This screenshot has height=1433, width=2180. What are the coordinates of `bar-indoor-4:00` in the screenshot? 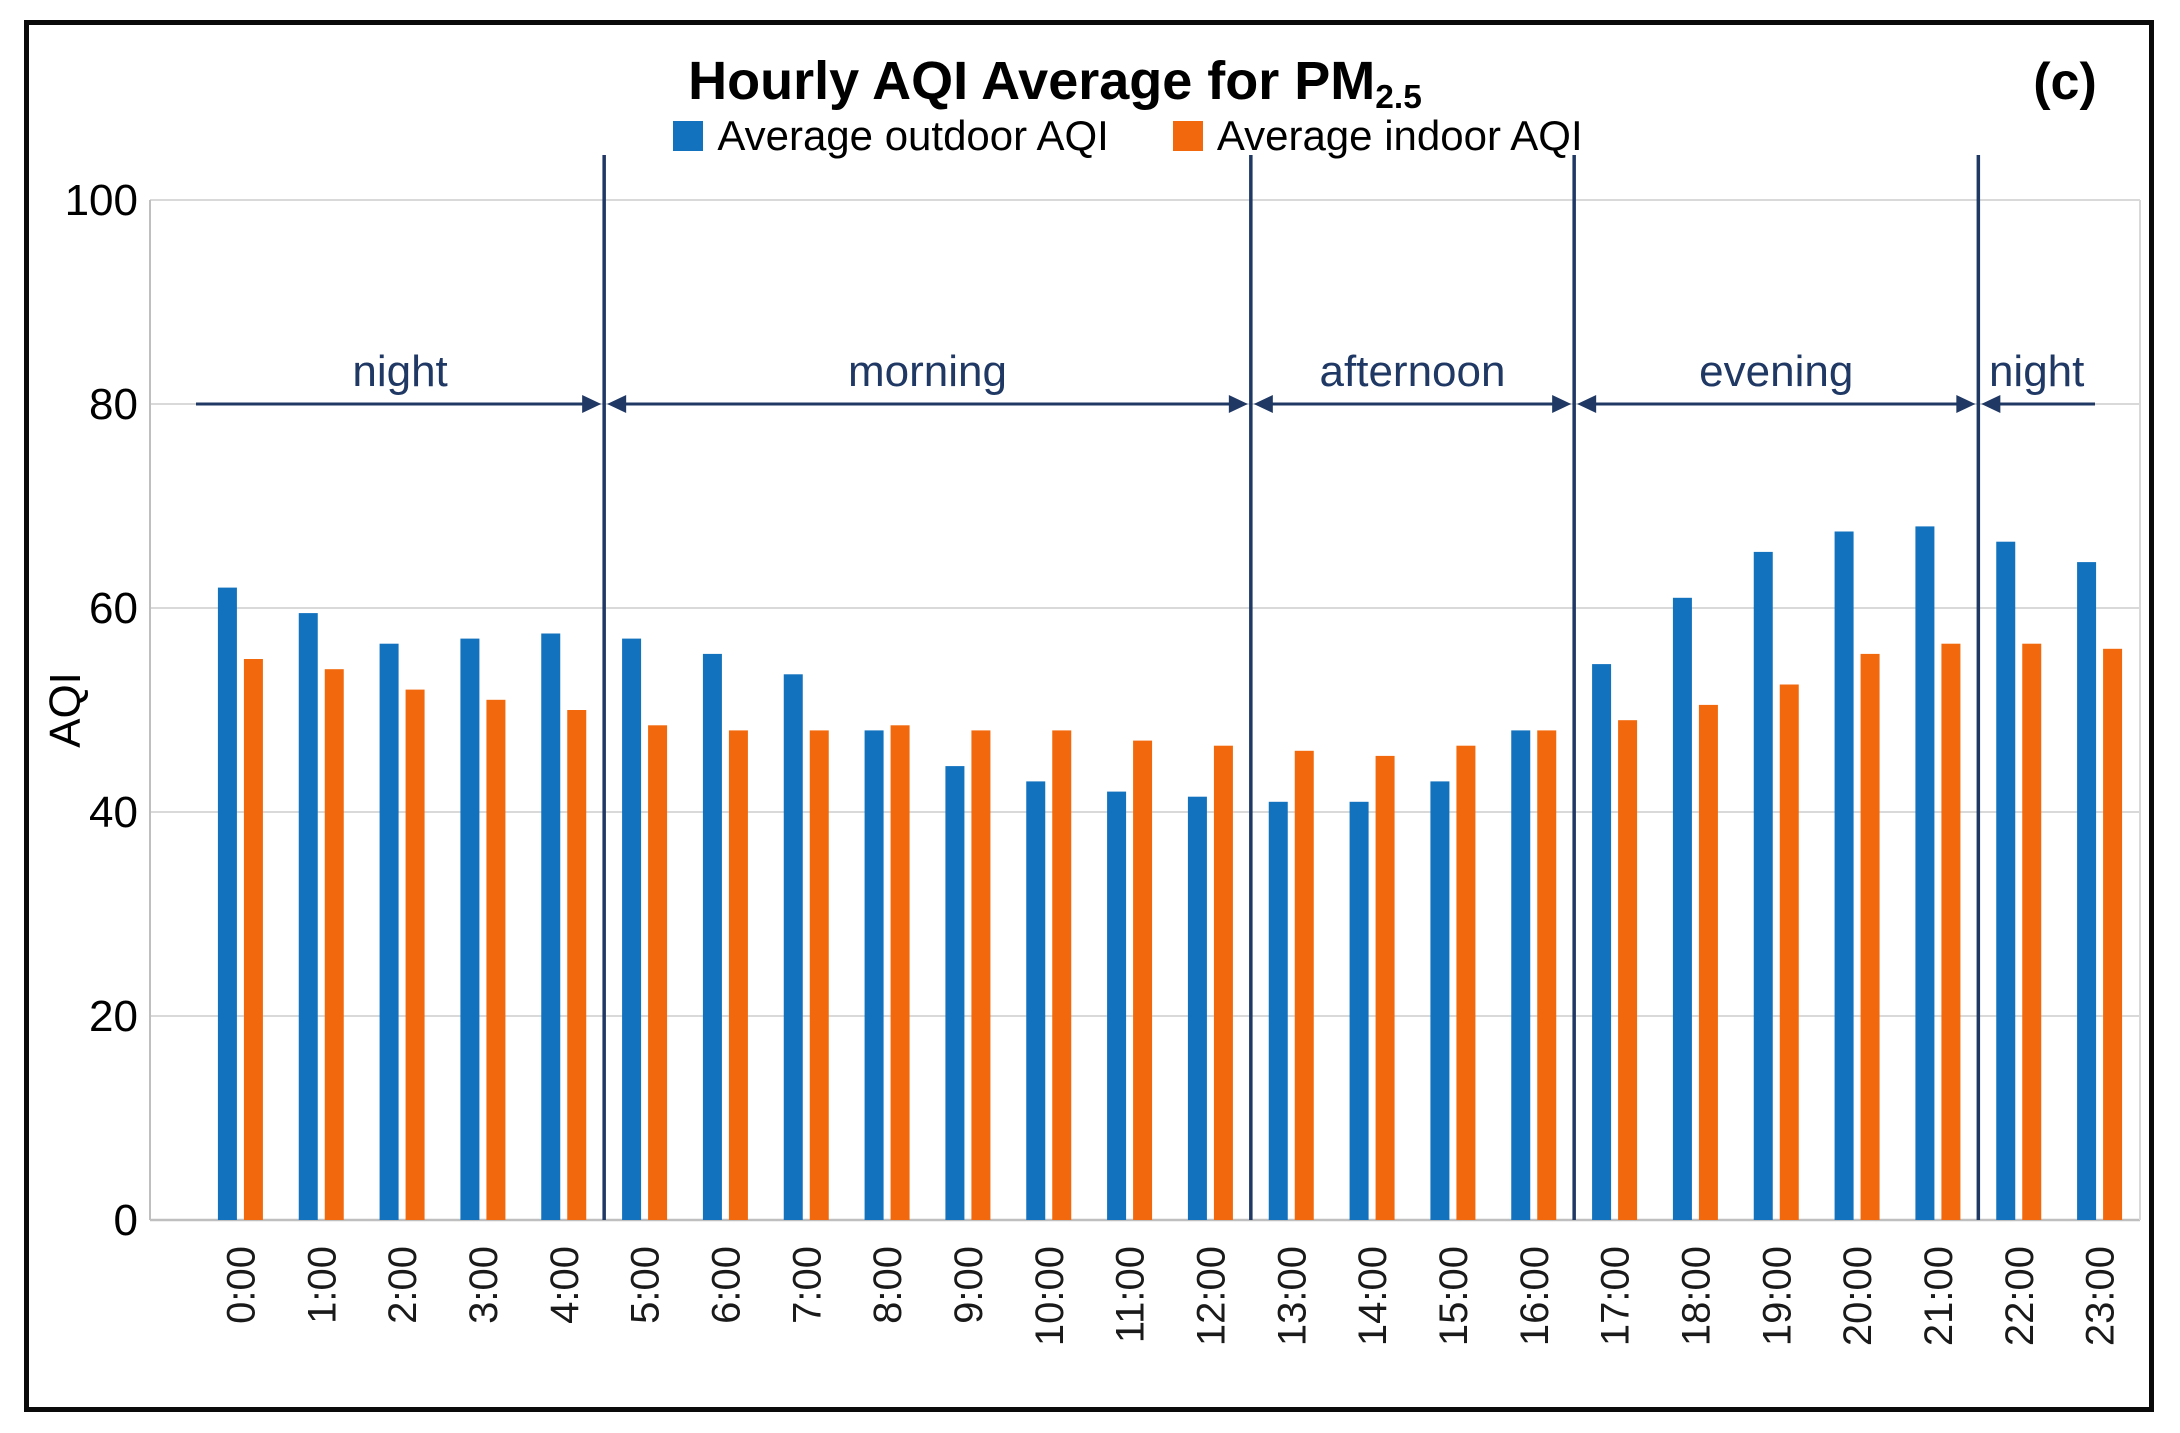 It's located at (577, 965).